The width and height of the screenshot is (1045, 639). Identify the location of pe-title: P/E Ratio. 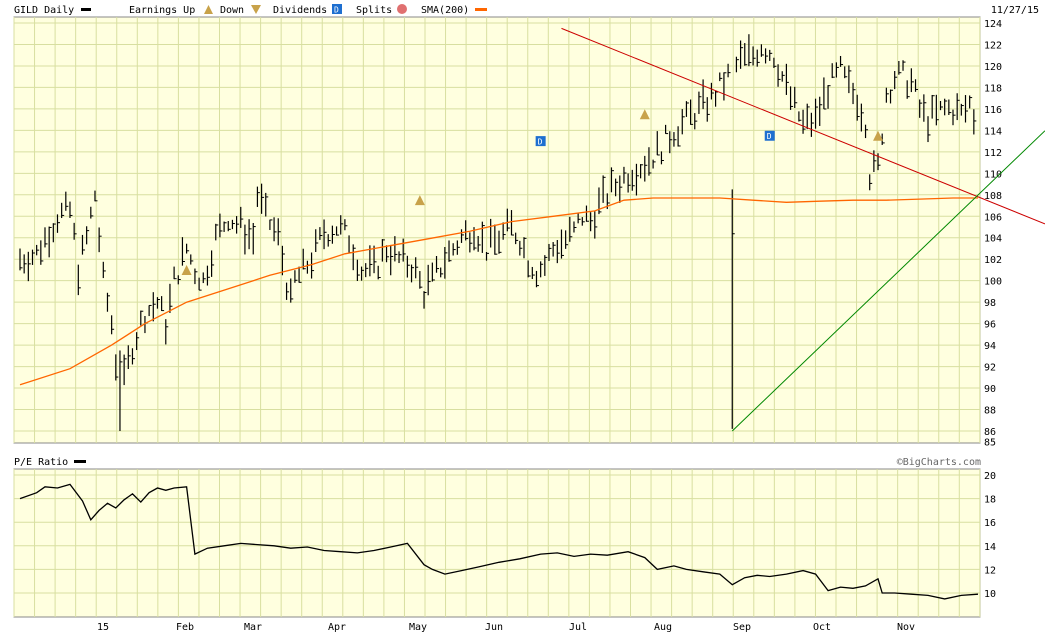
(41, 462).